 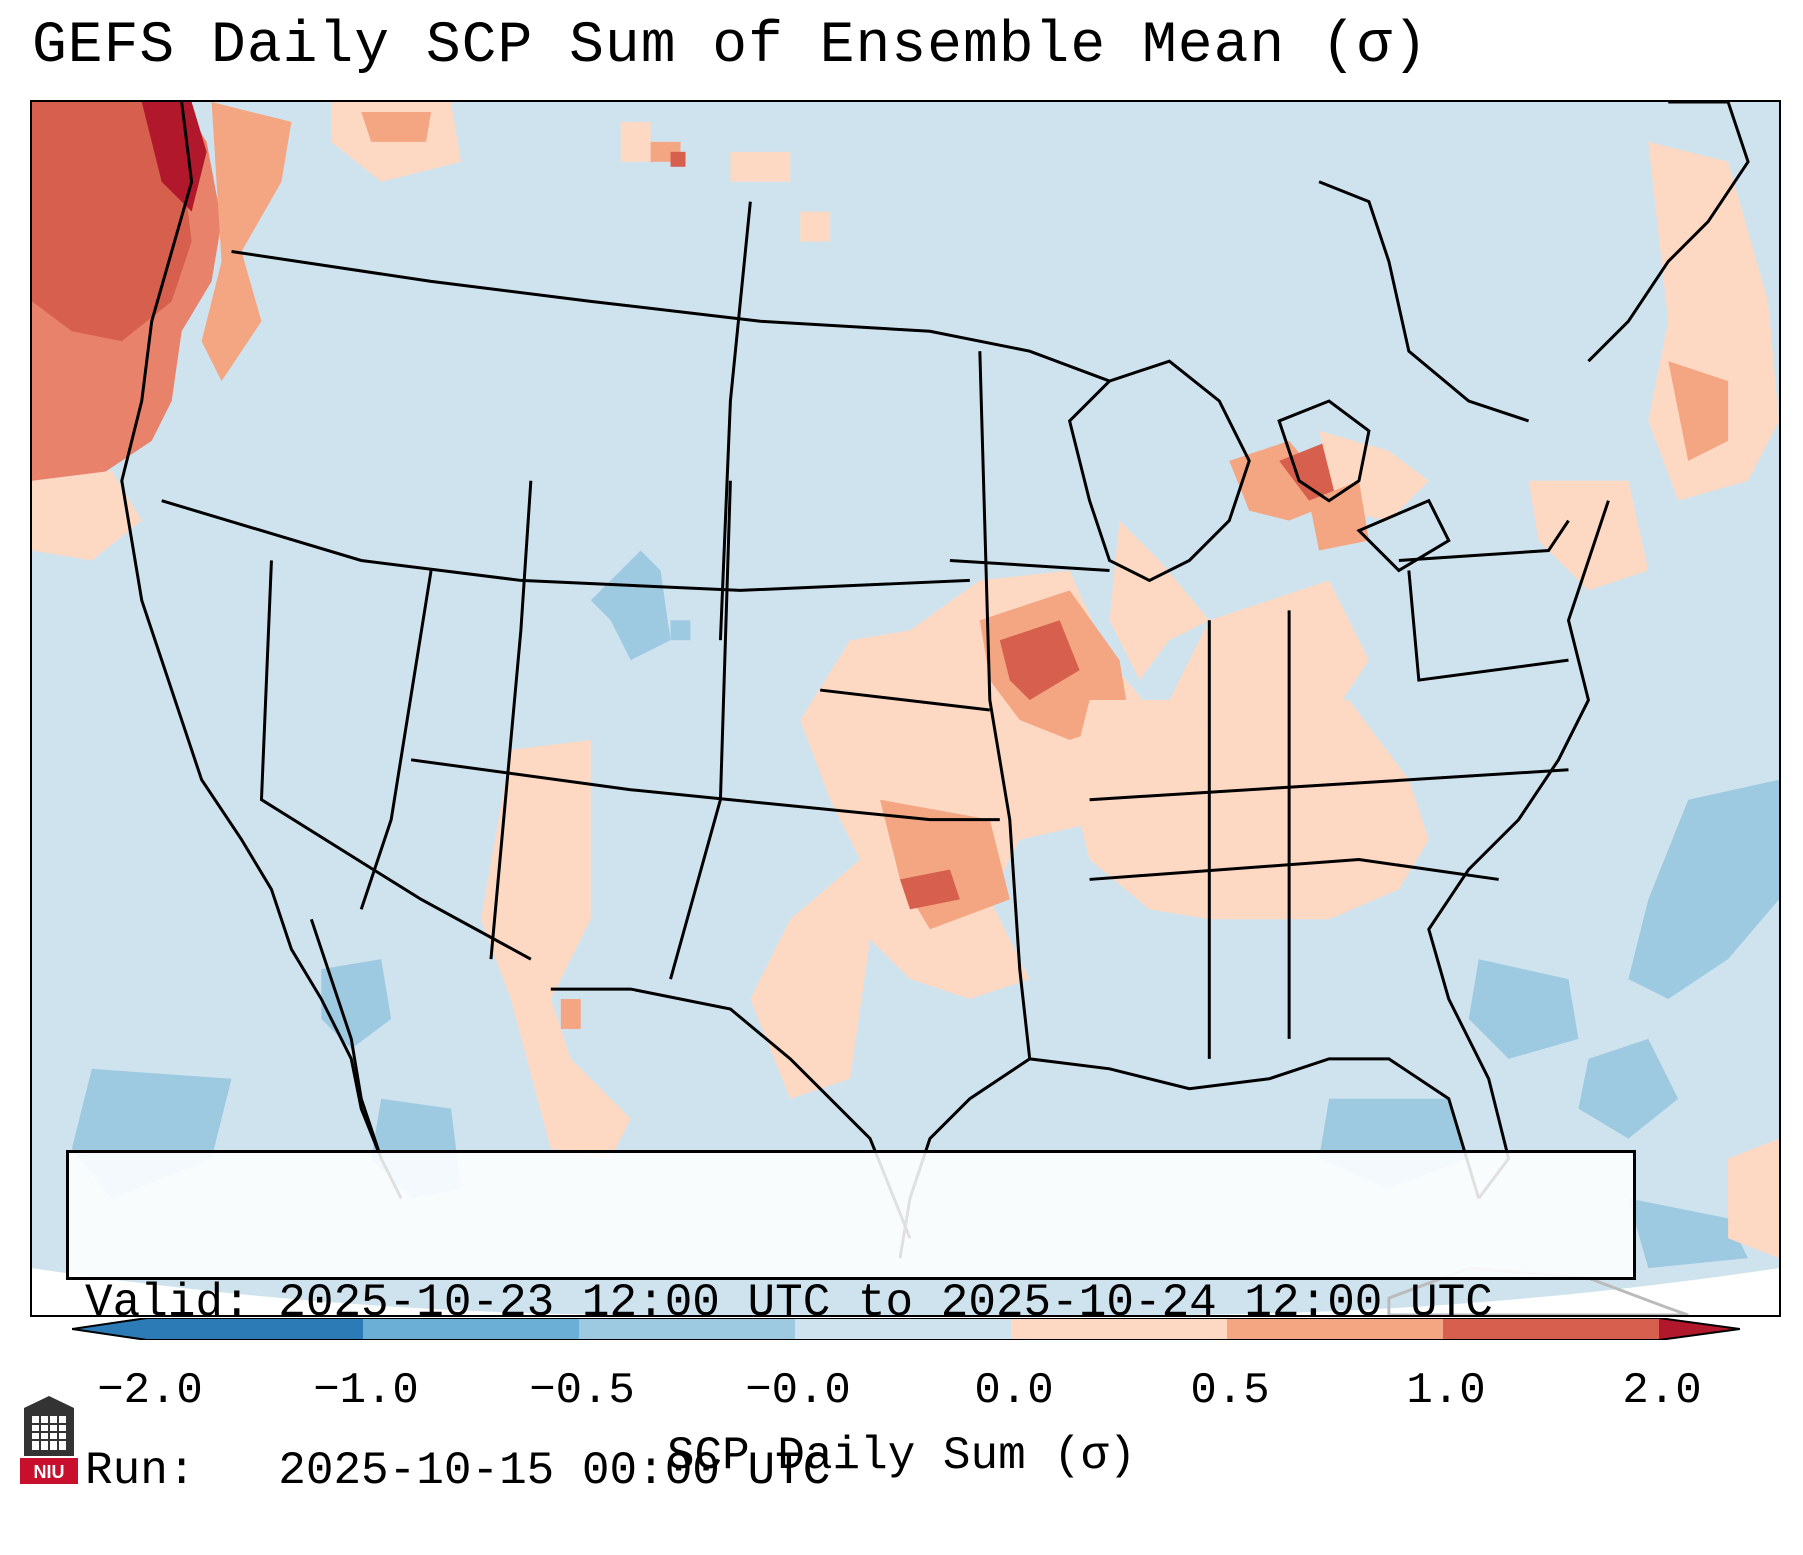 What do you see at coordinates (582, 1391) in the screenshot?
I see `colorbar-tick-label: −0.5` at bounding box center [582, 1391].